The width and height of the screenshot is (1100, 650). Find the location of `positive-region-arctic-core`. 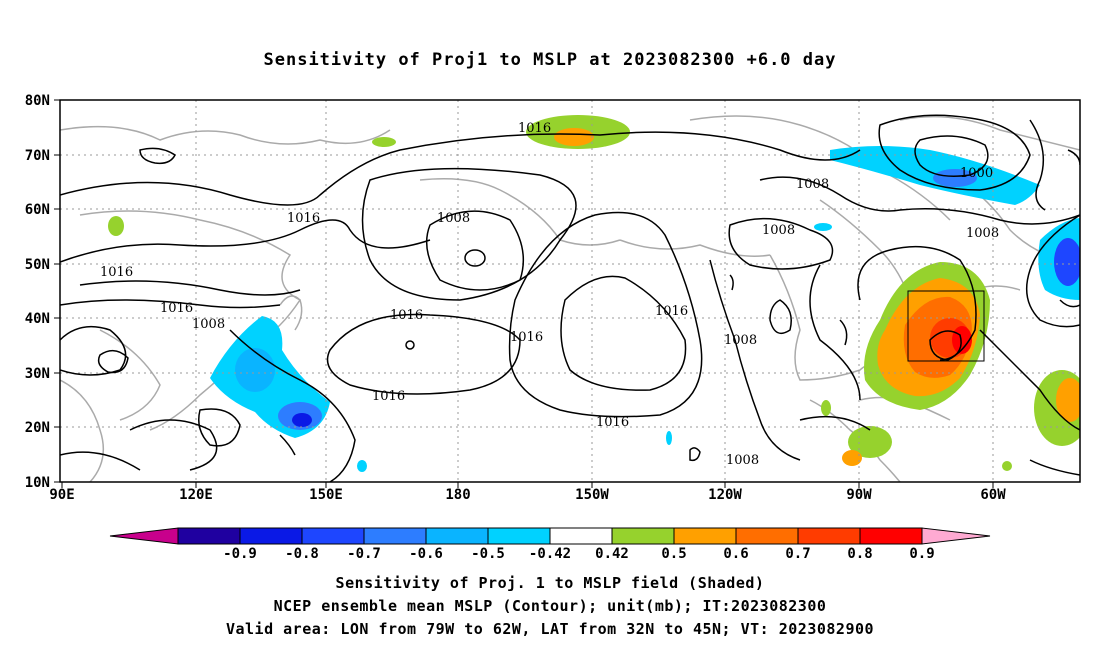

positive-region-arctic-core is located at coordinates (574, 137).